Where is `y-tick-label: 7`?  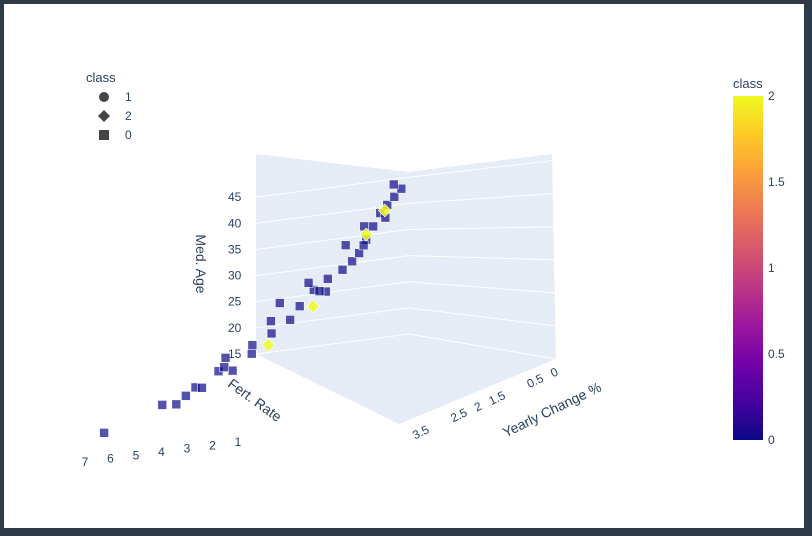
y-tick-label: 7 is located at coordinates (85, 462).